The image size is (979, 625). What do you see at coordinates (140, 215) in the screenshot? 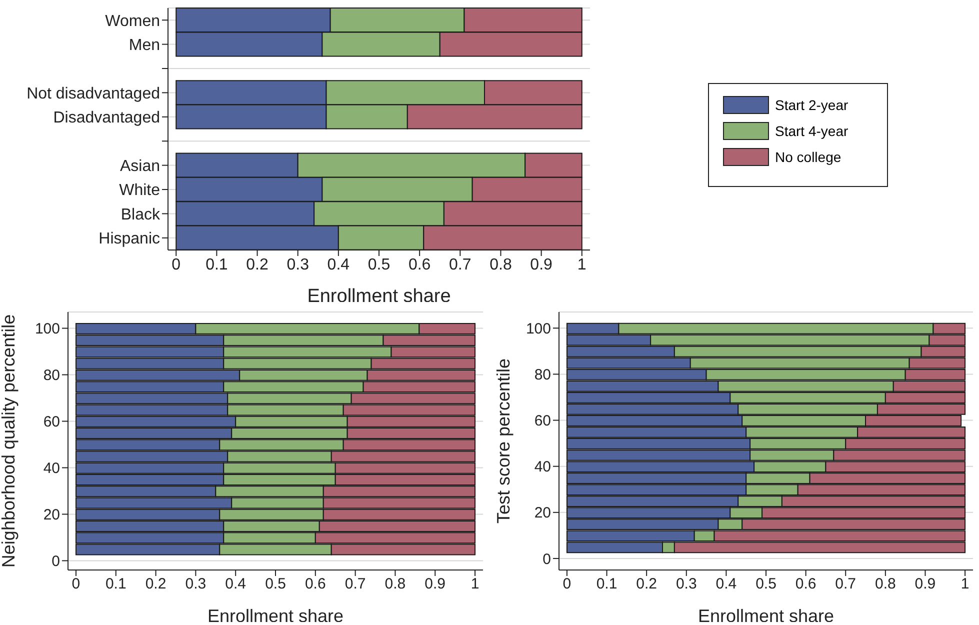
I see `y-tick-label: Black` at bounding box center [140, 215].